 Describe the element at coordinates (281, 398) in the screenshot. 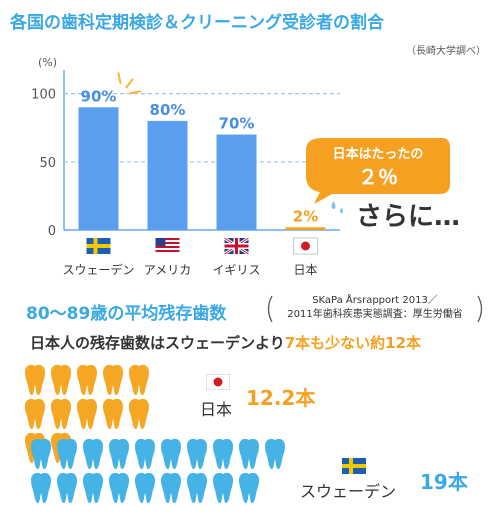

I see `japan-teeth-value: 12.2本` at that location.